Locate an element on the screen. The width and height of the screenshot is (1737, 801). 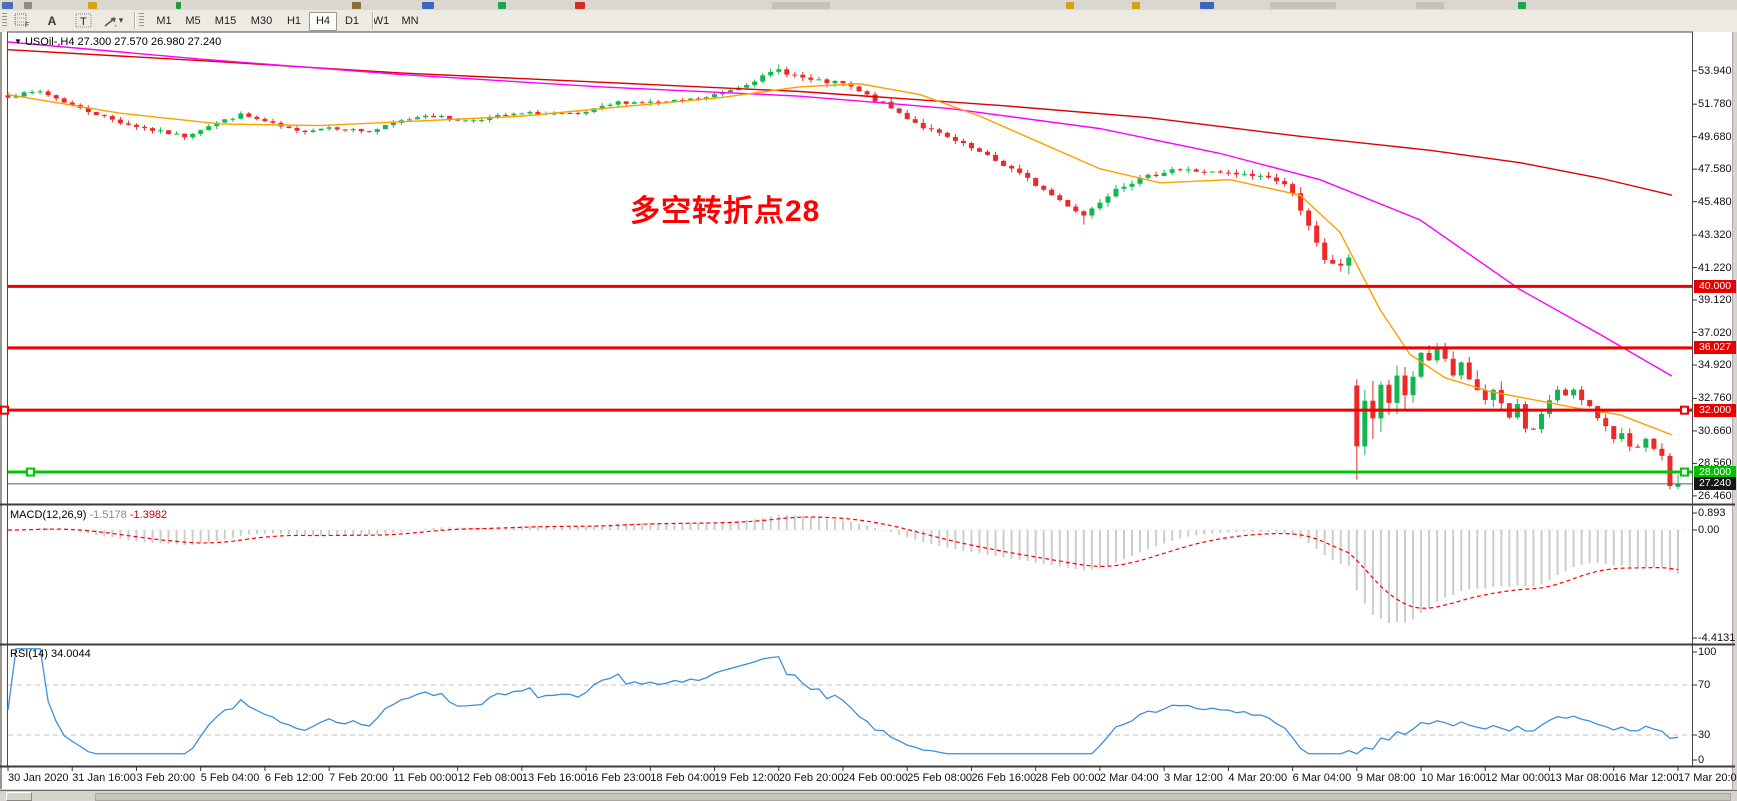
price-axis-label: 37.020 is located at coordinates (1715, 332).